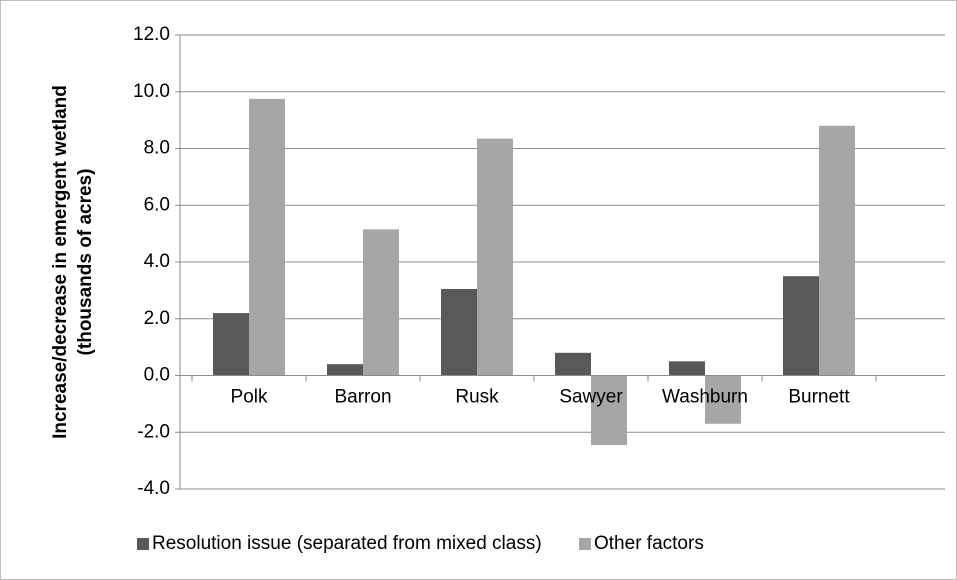  Describe the element at coordinates (157, 318) in the screenshot. I see `y-tick-label: 2.0` at that location.